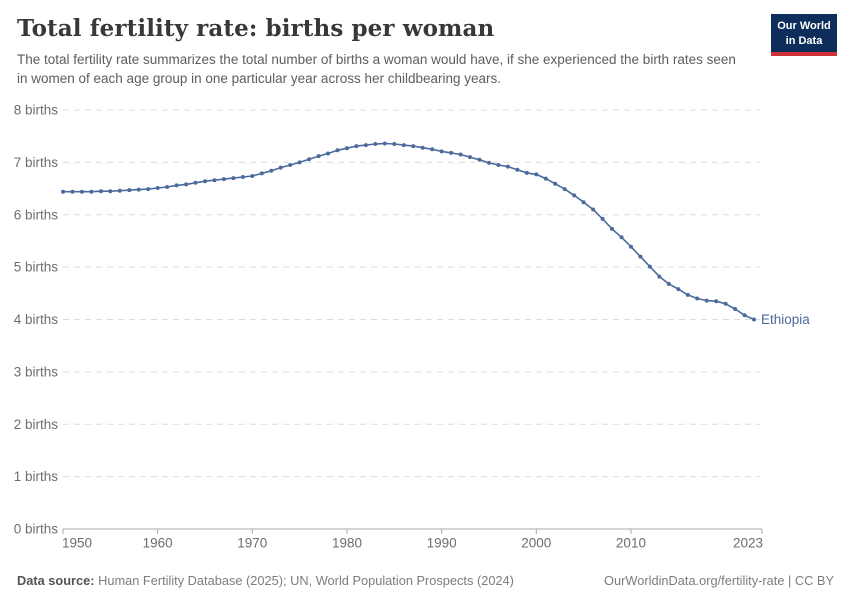 The height and width of the screenshot is (600, 850). I want to click on y-axis-label: 3 births, so click(36, 371).